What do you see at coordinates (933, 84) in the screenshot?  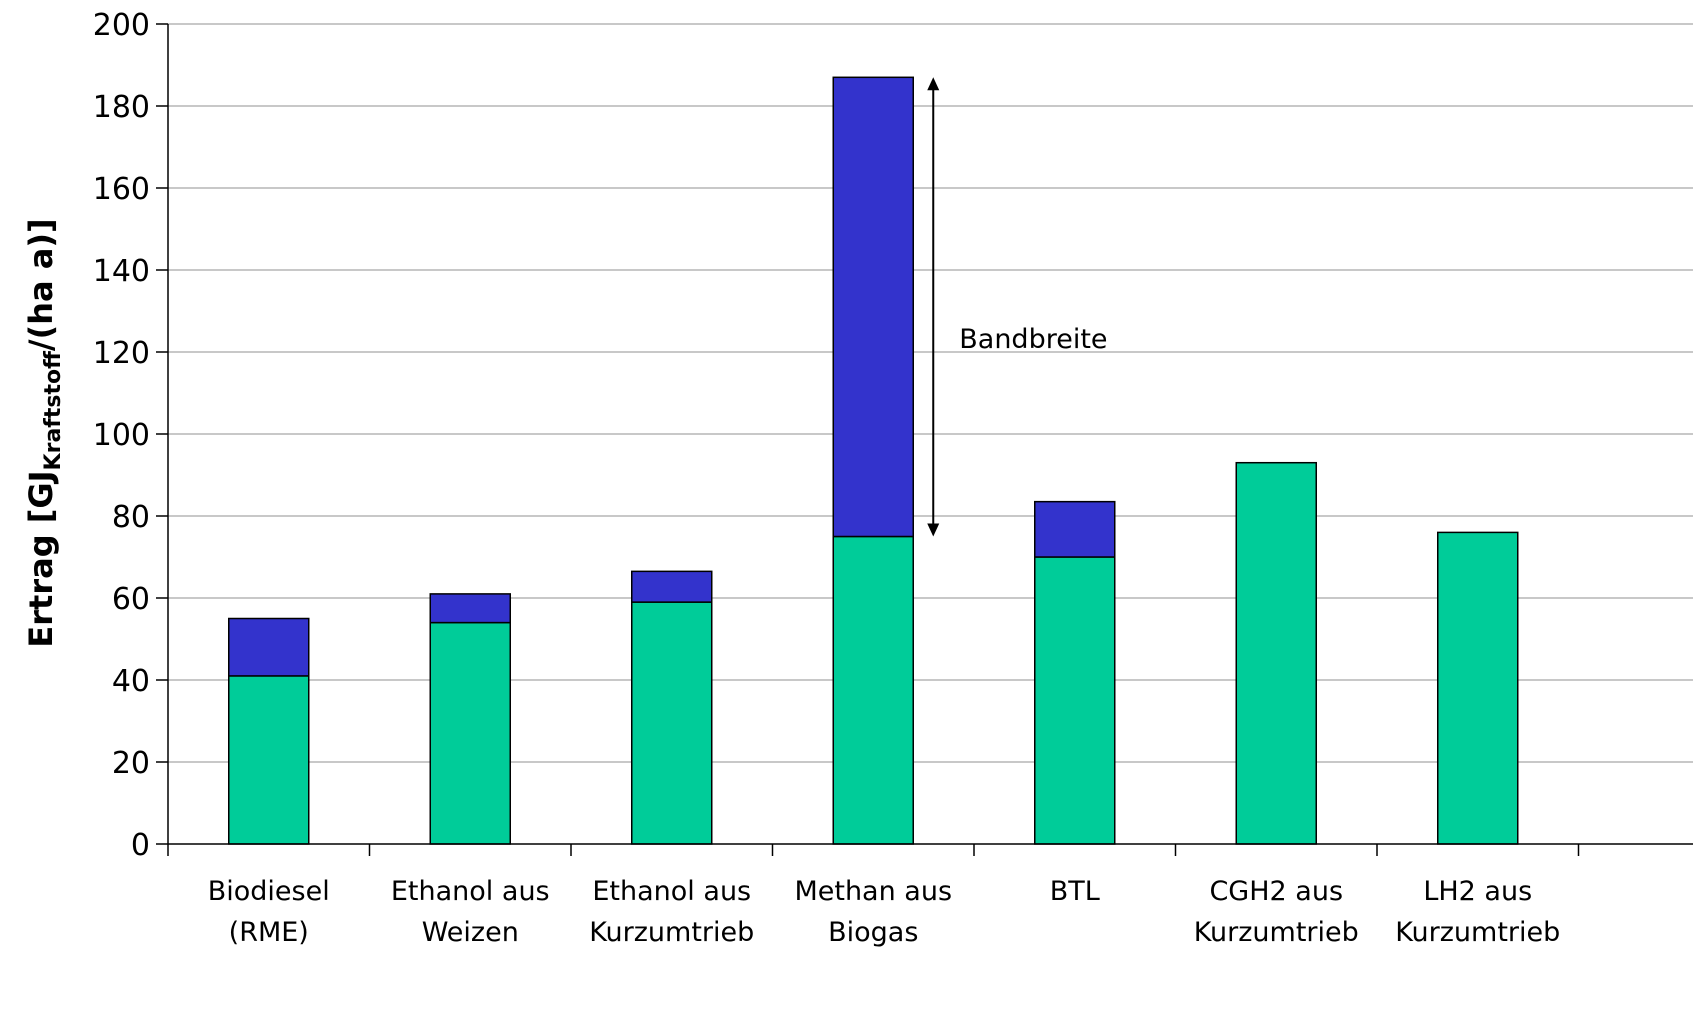 I see `arrow-head-up` at bounding box center [933, 84].